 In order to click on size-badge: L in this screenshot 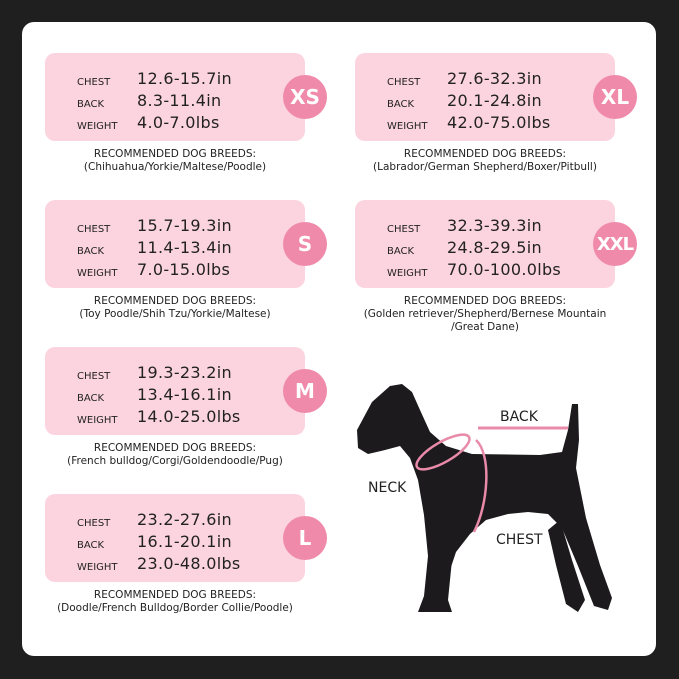, I will do `click(305, 538)`.